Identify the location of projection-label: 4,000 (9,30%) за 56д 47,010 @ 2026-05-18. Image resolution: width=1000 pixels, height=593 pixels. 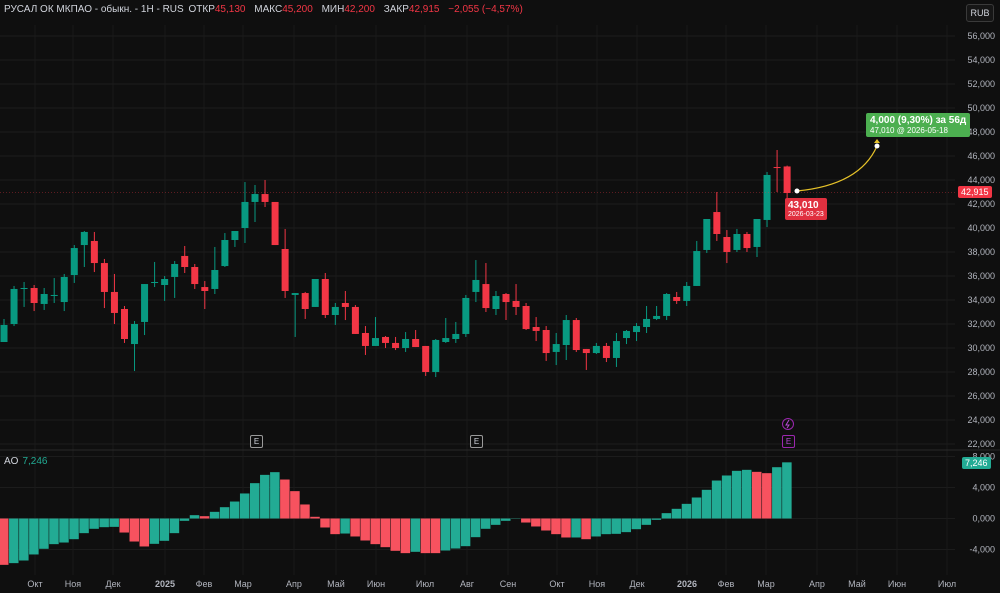
(918, 125).